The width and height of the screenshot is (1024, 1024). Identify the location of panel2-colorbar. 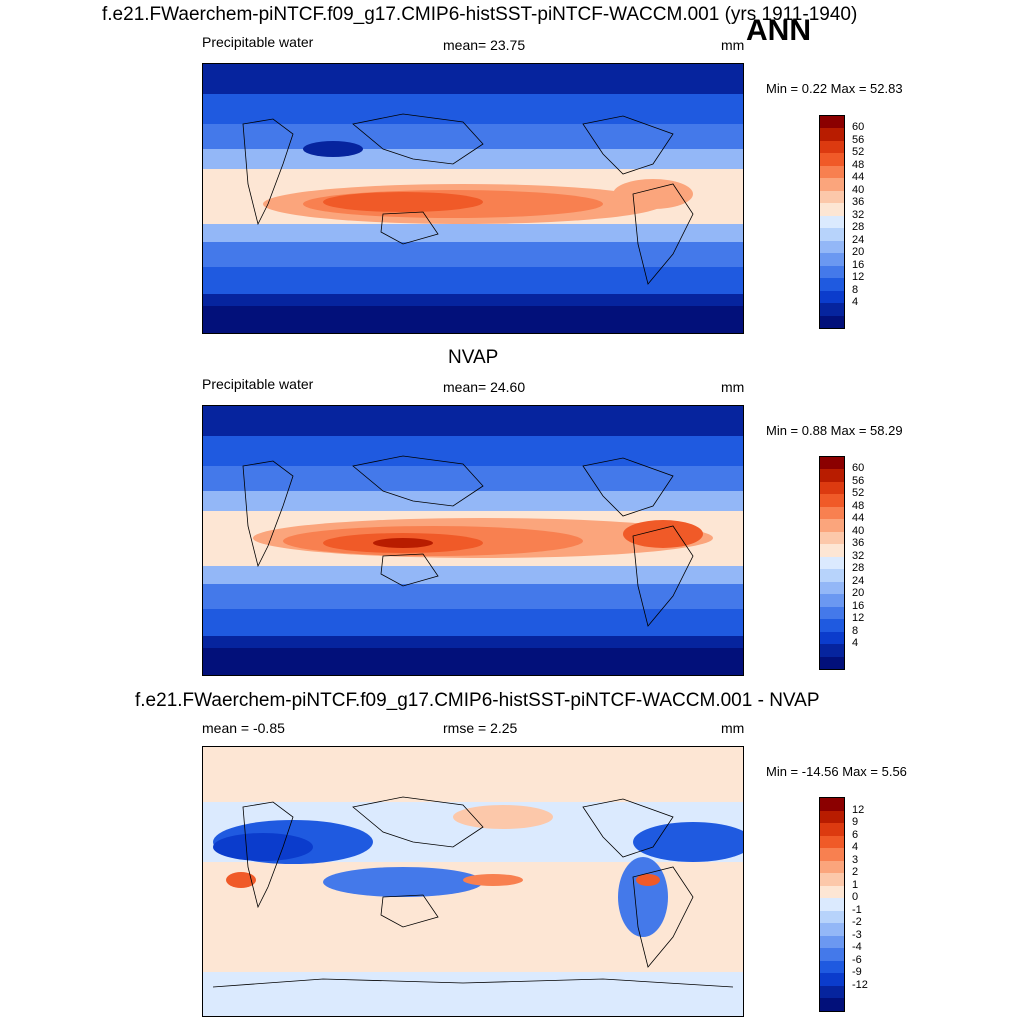
(832, 563).